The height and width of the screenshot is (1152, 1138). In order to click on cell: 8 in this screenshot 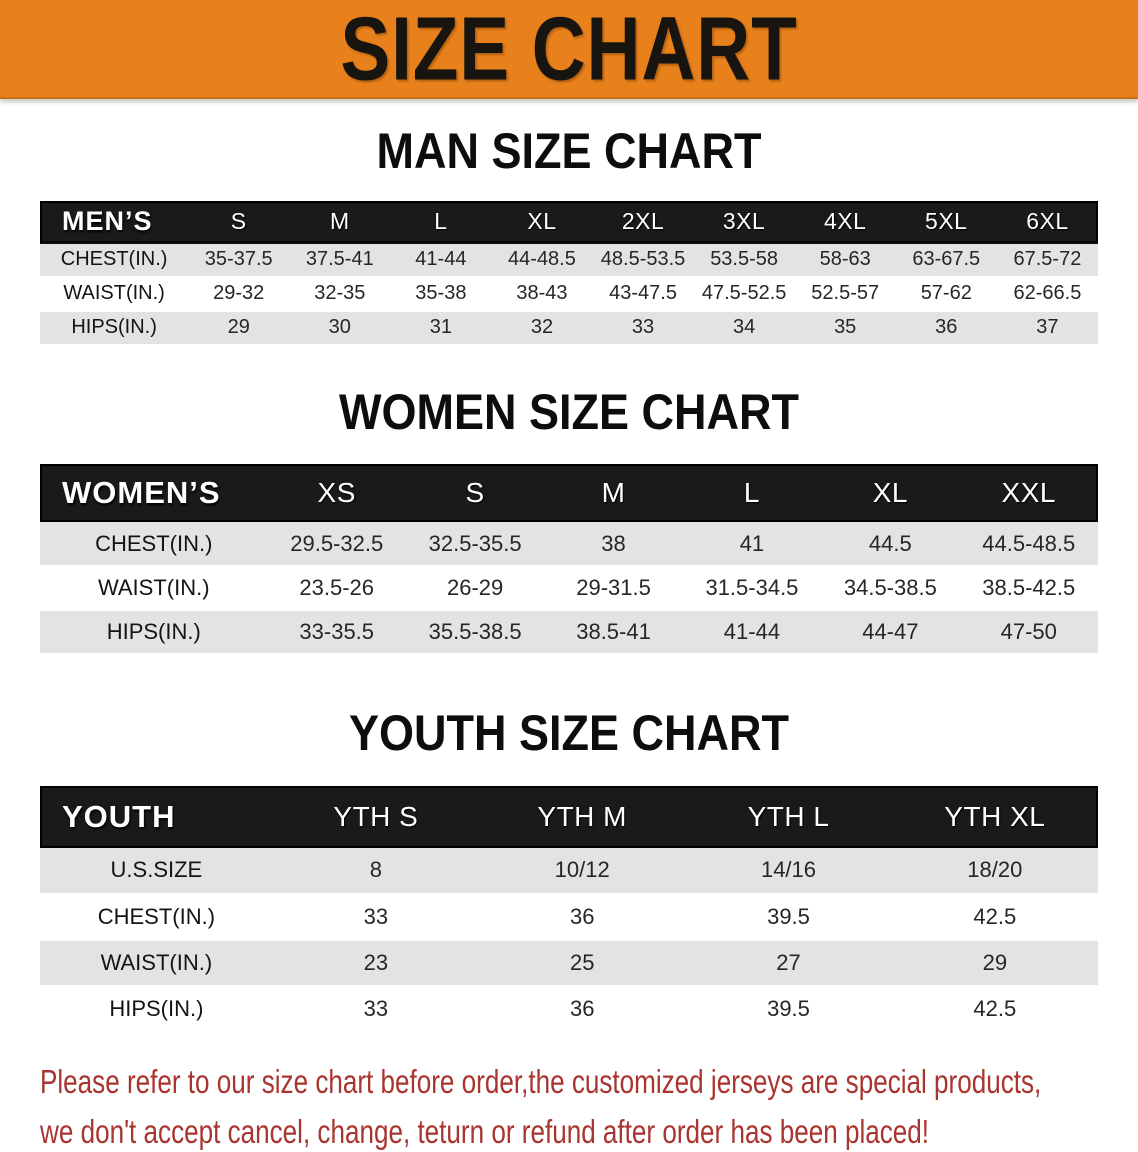, I will do `click(376, 871)`.